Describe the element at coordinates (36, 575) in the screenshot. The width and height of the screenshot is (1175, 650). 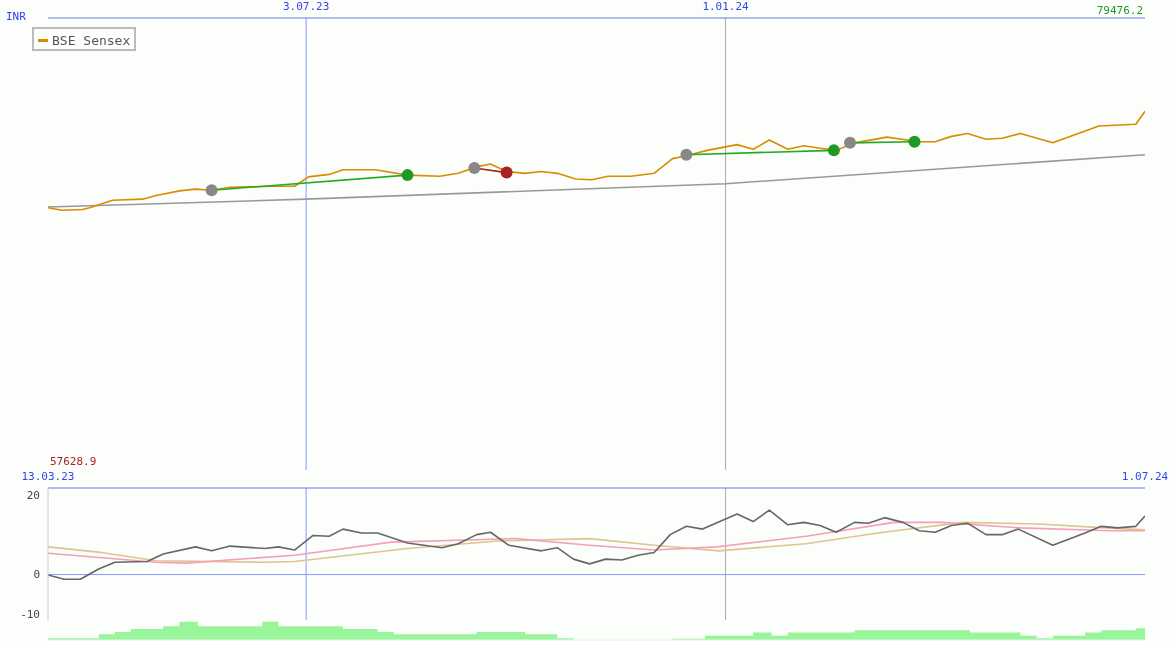
I see `y-tick-label: 0` at that location.